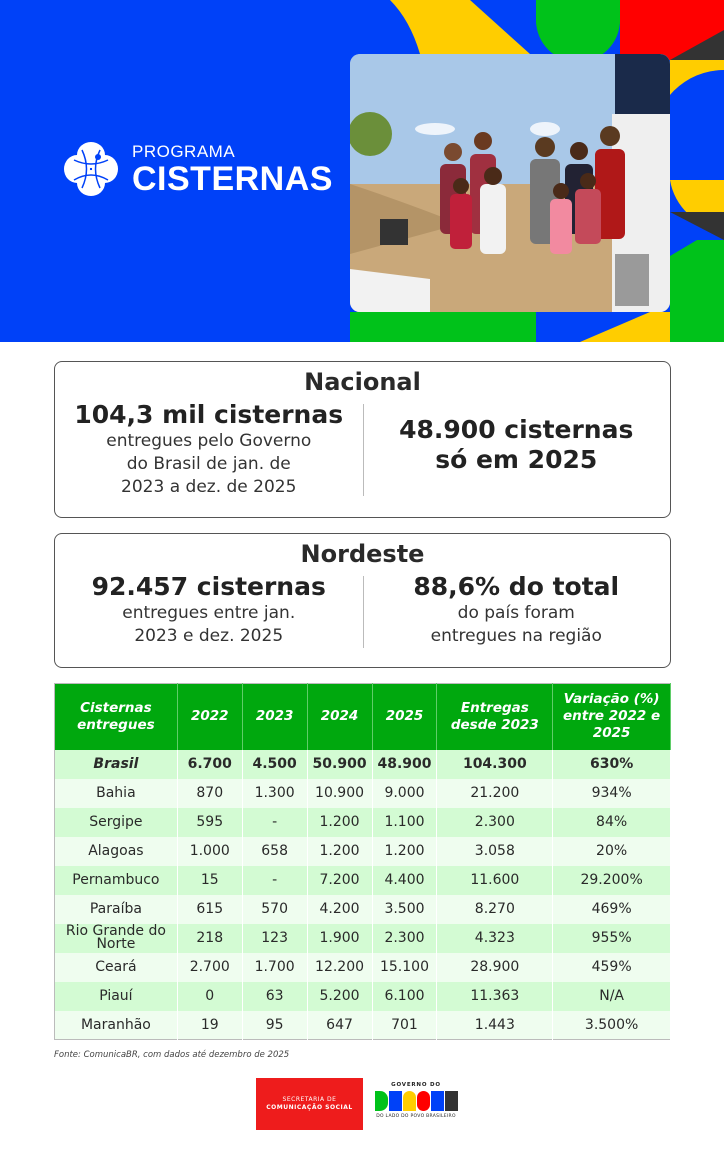 This screenshot has width=724, height=1157. Describe the element at coordinates (209, 613) in the screenshot. I see `nordeste-total-desc-line1: entregues entre jan.` at that location.